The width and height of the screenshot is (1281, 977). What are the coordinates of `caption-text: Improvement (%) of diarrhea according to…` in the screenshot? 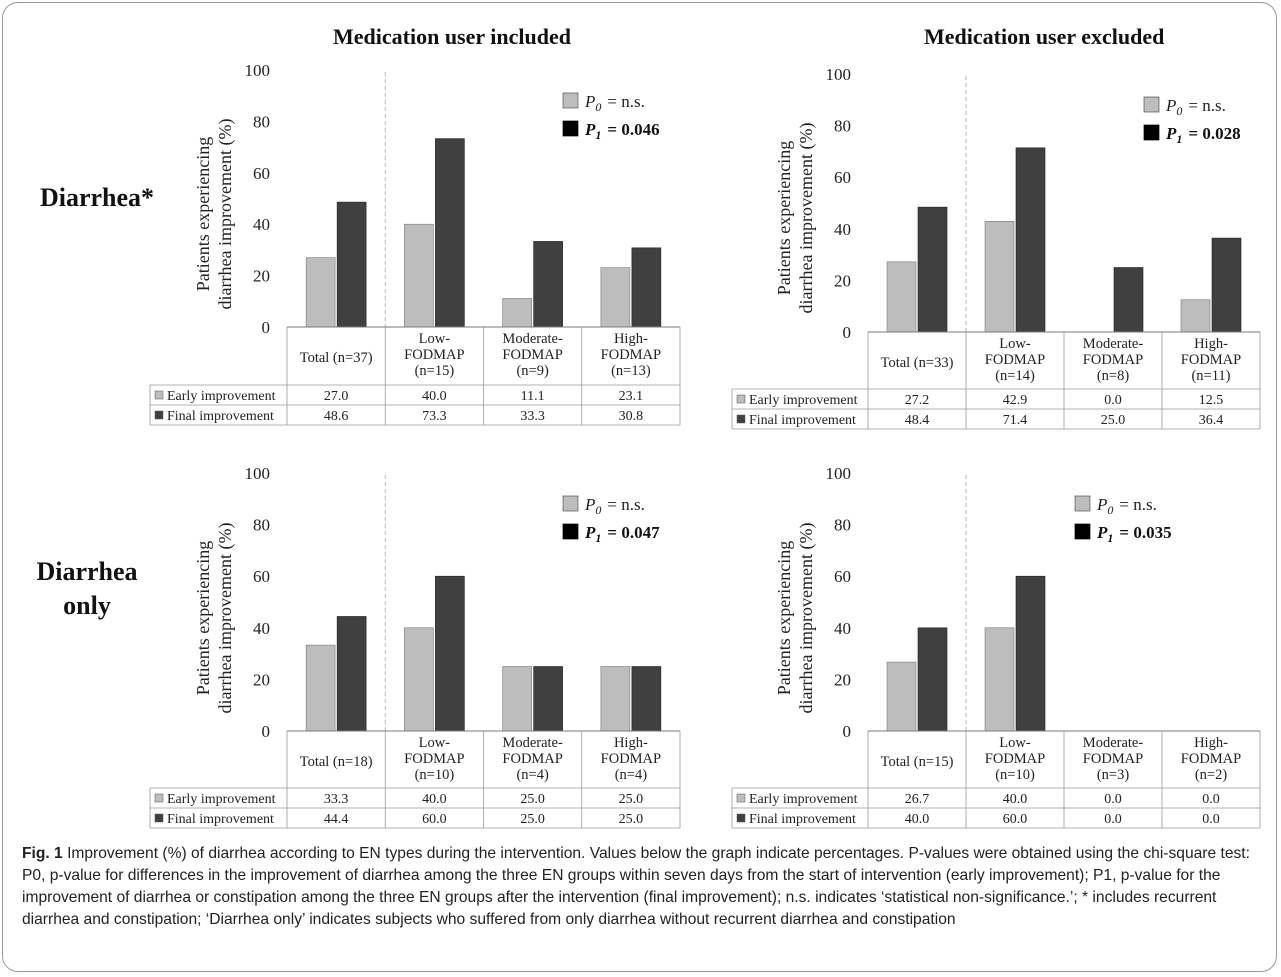 It's located at (636, 886).